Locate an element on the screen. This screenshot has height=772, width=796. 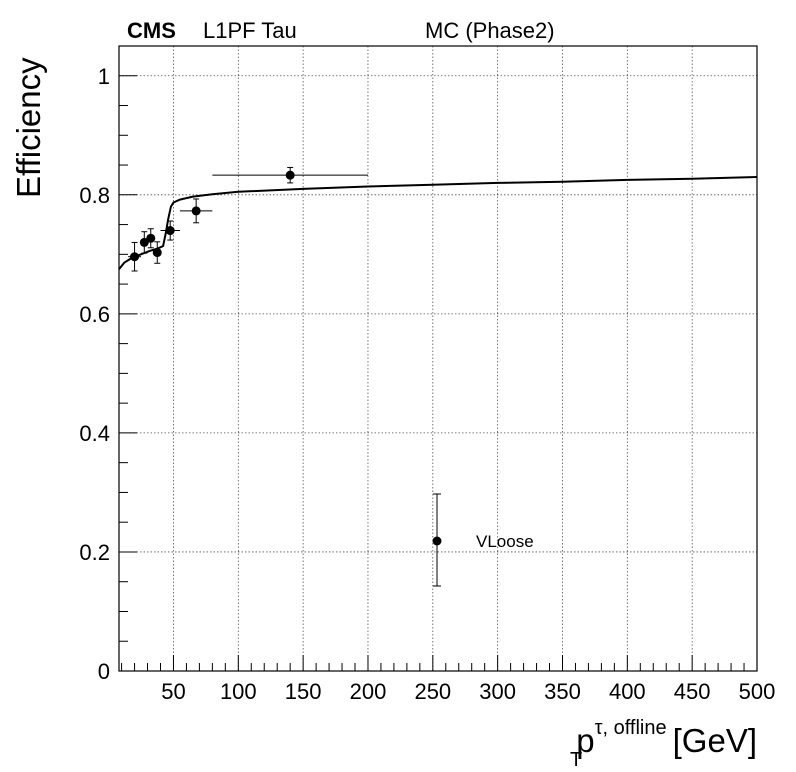
x-tick-label: 200 is located at coordinates (368, 691).